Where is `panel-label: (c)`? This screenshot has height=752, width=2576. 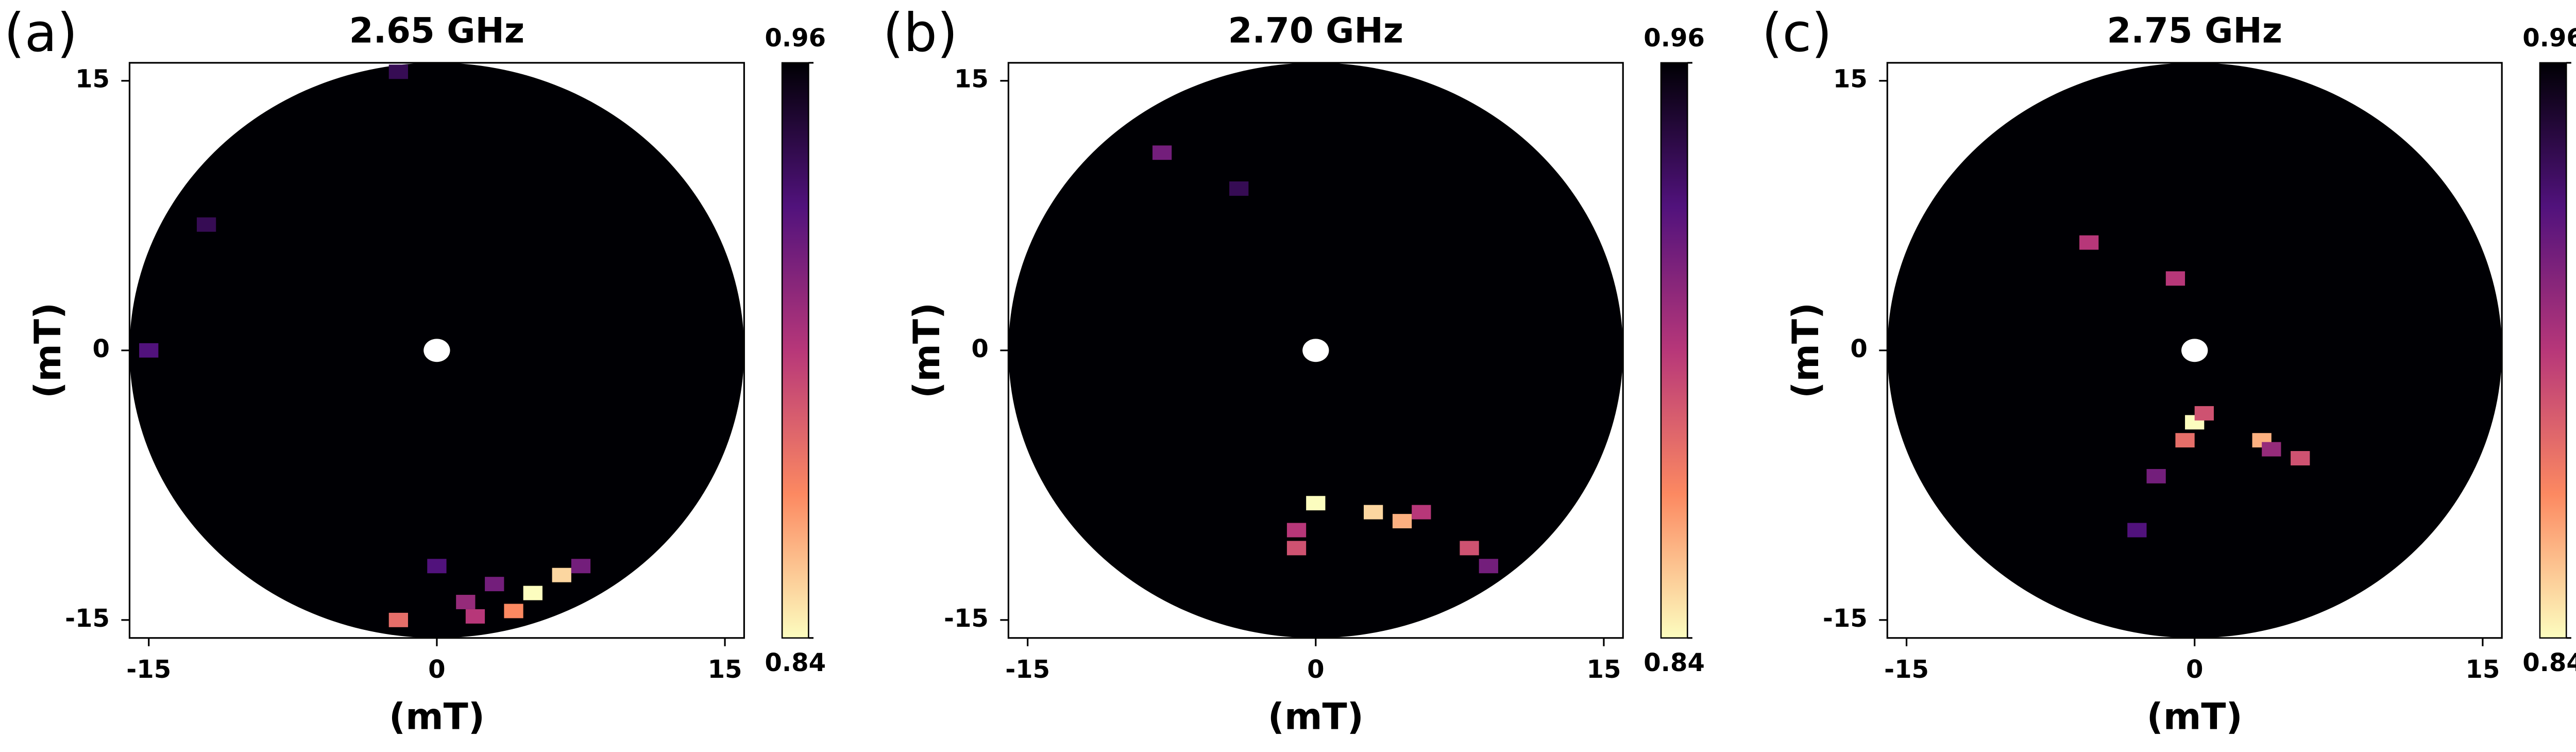 panel-label: (c) is located at coordinates (1797, 33).